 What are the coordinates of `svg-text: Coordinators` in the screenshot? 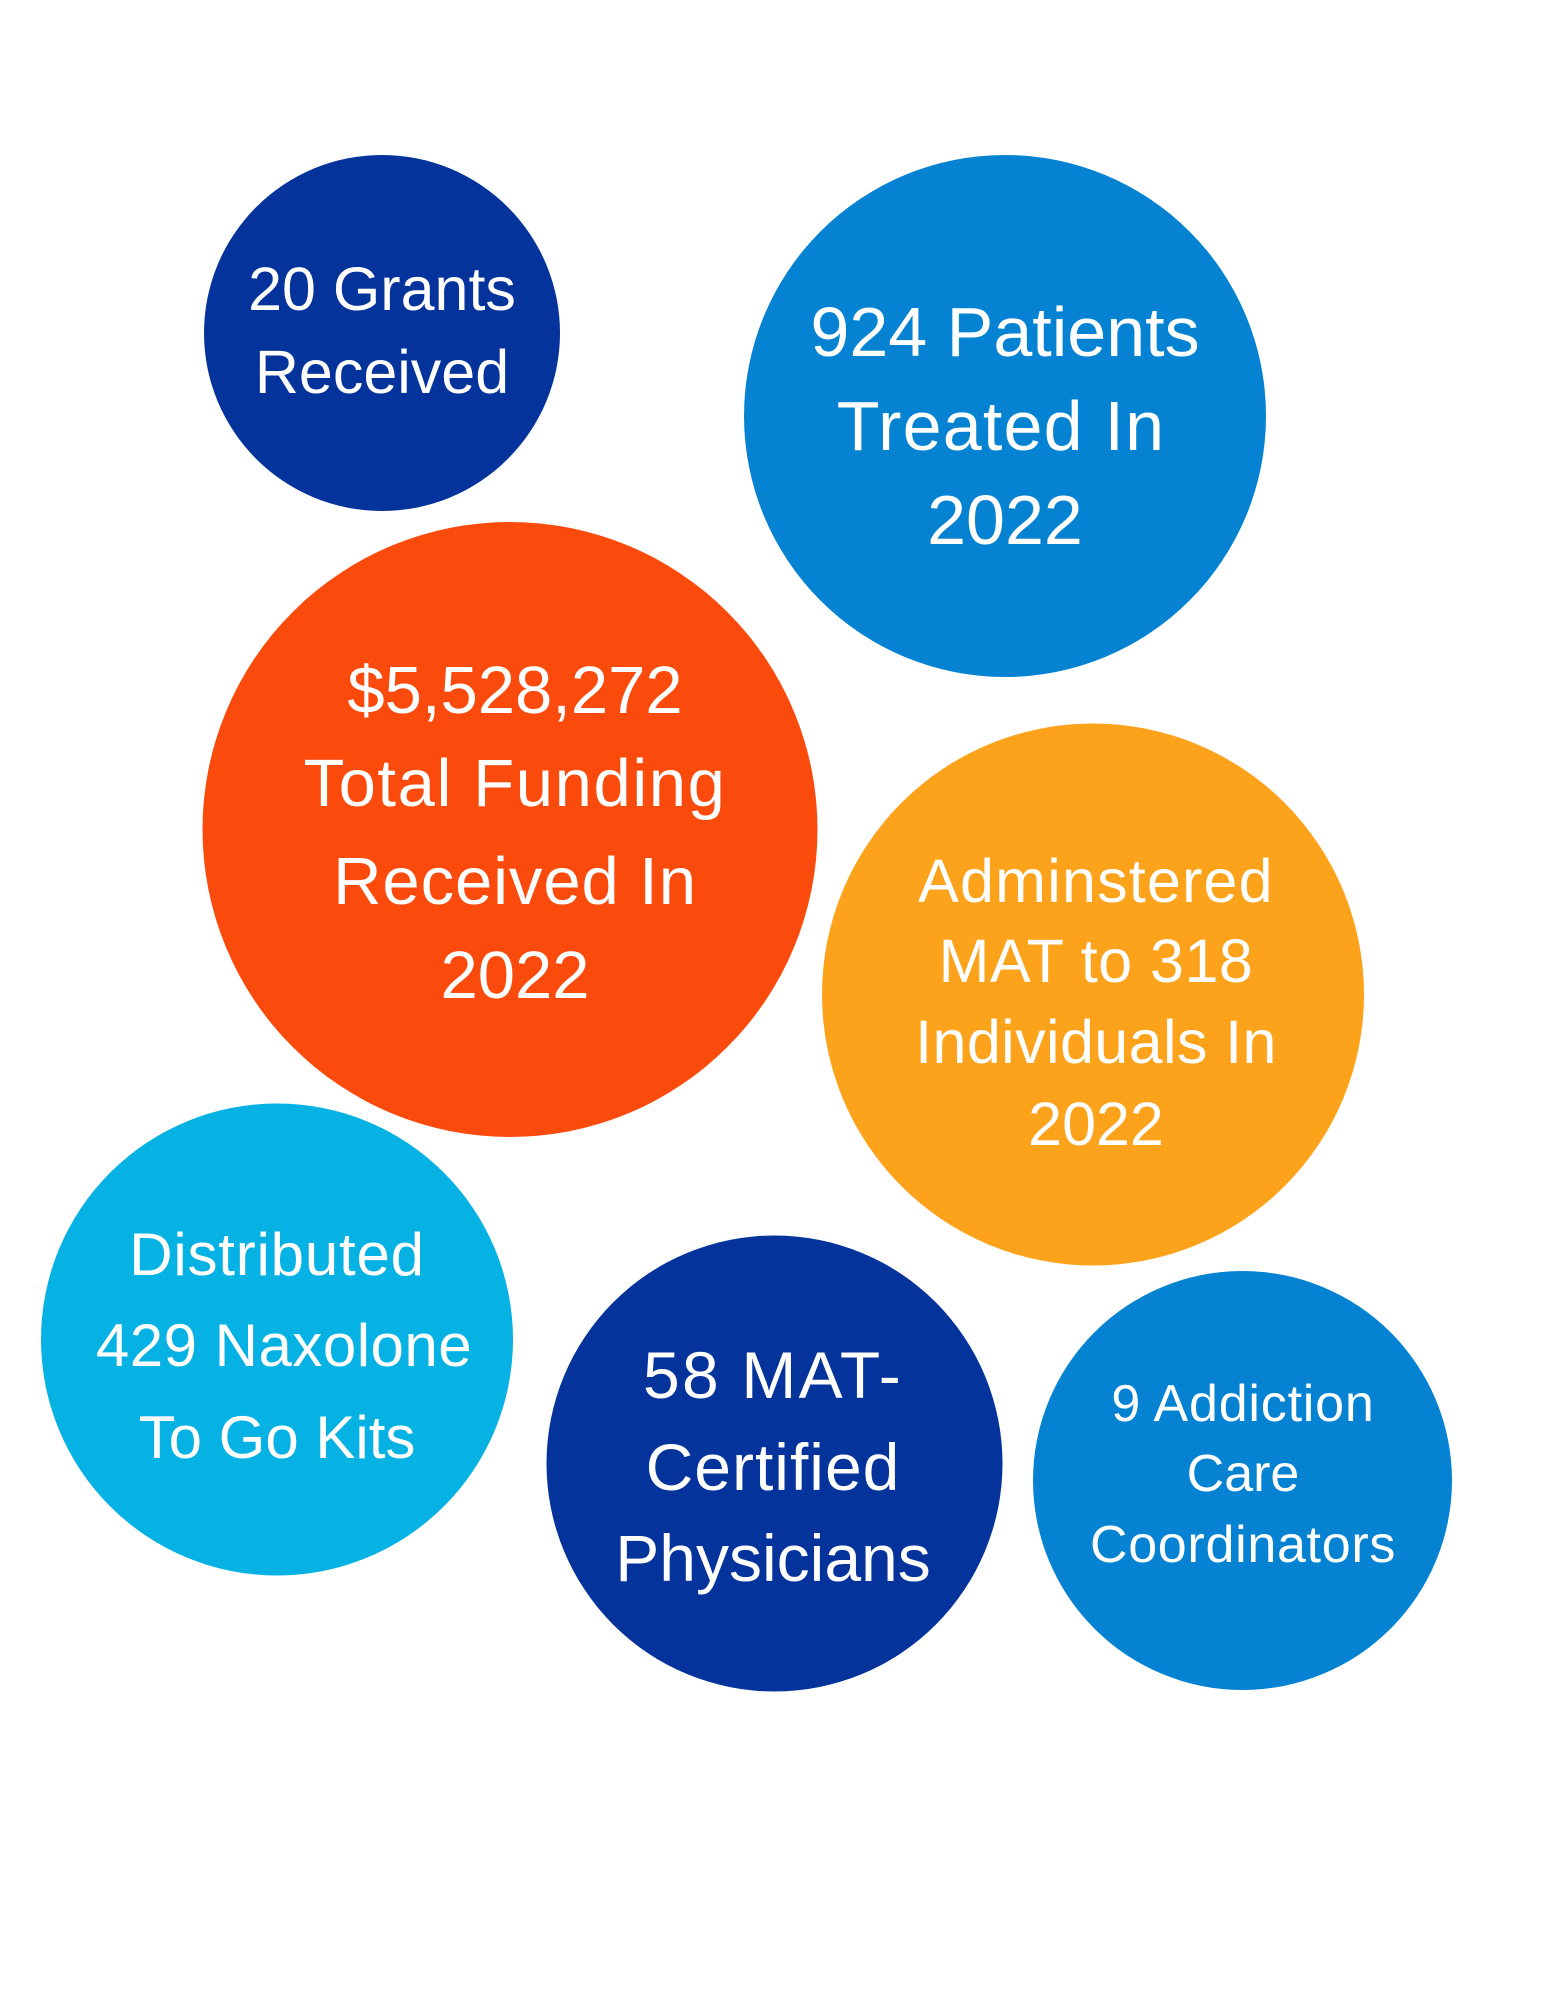 It's located at (1243, 1545).